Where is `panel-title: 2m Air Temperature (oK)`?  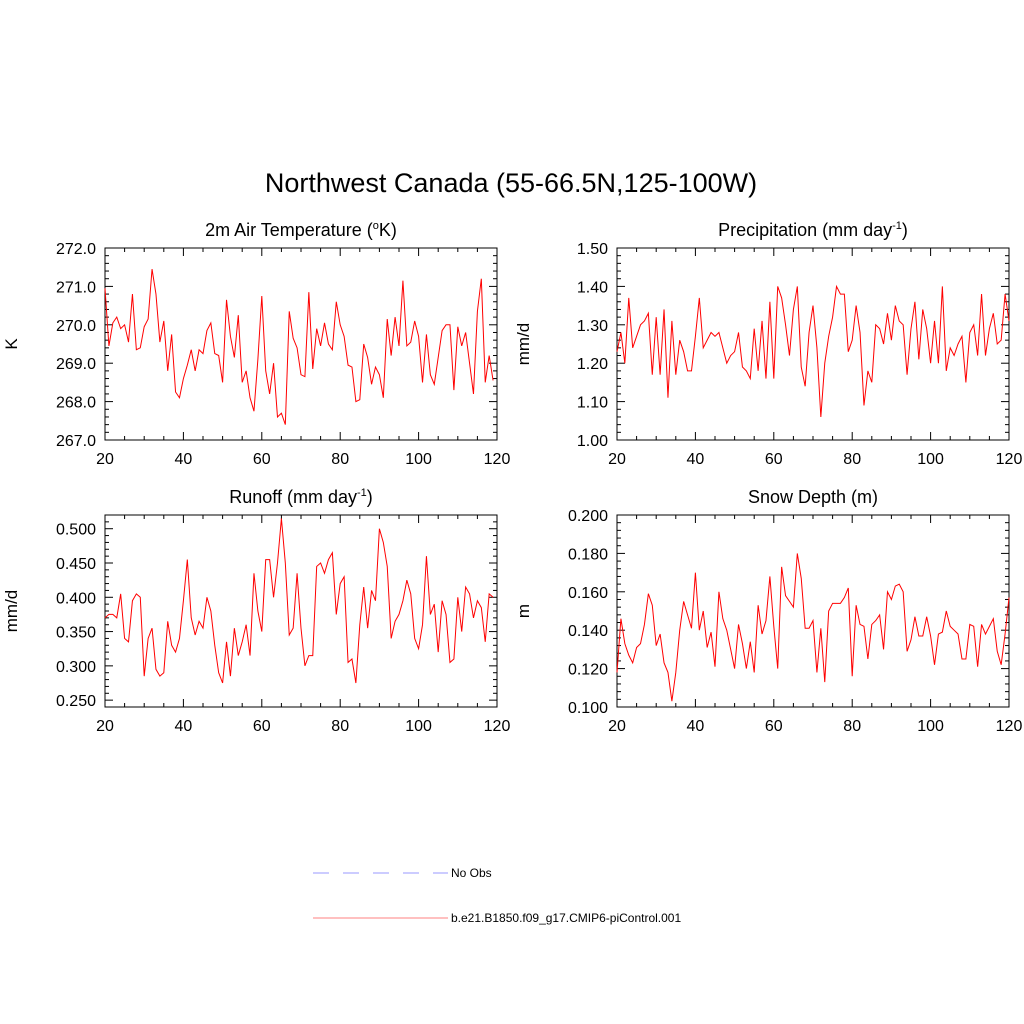
panel-title: 2m Air Temperature (oK) is located at coordinates (301, 230).